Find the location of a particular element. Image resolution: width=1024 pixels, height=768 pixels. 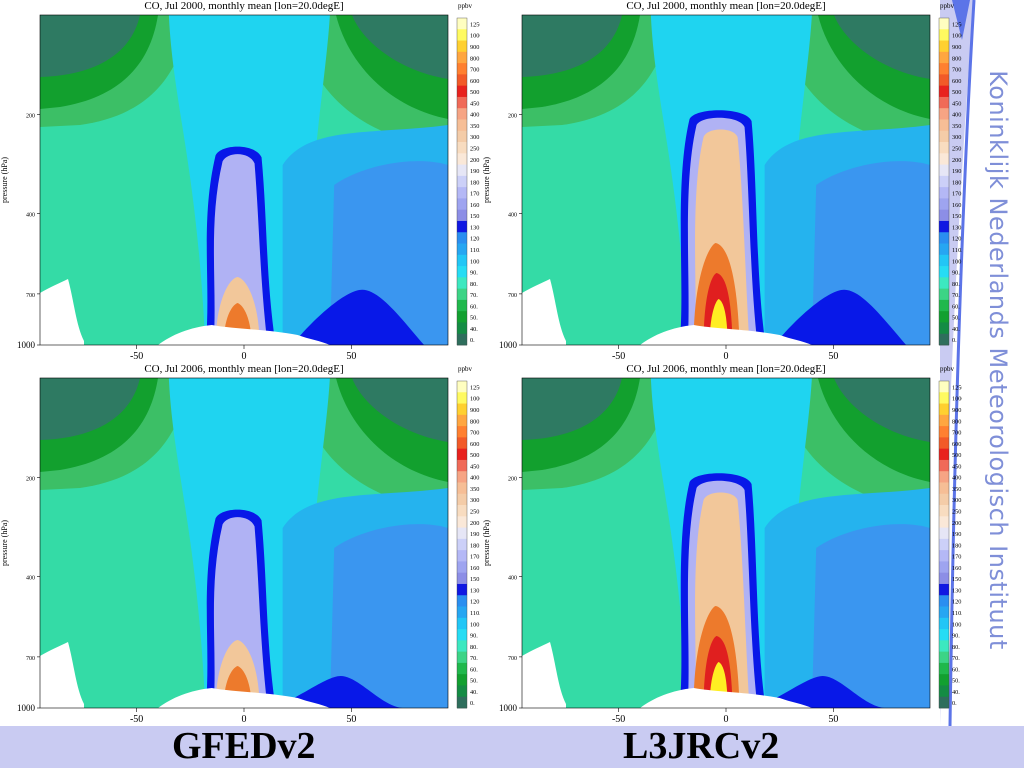

y-axis-label: pressure (hPa) is located at coordinates (486, 180).